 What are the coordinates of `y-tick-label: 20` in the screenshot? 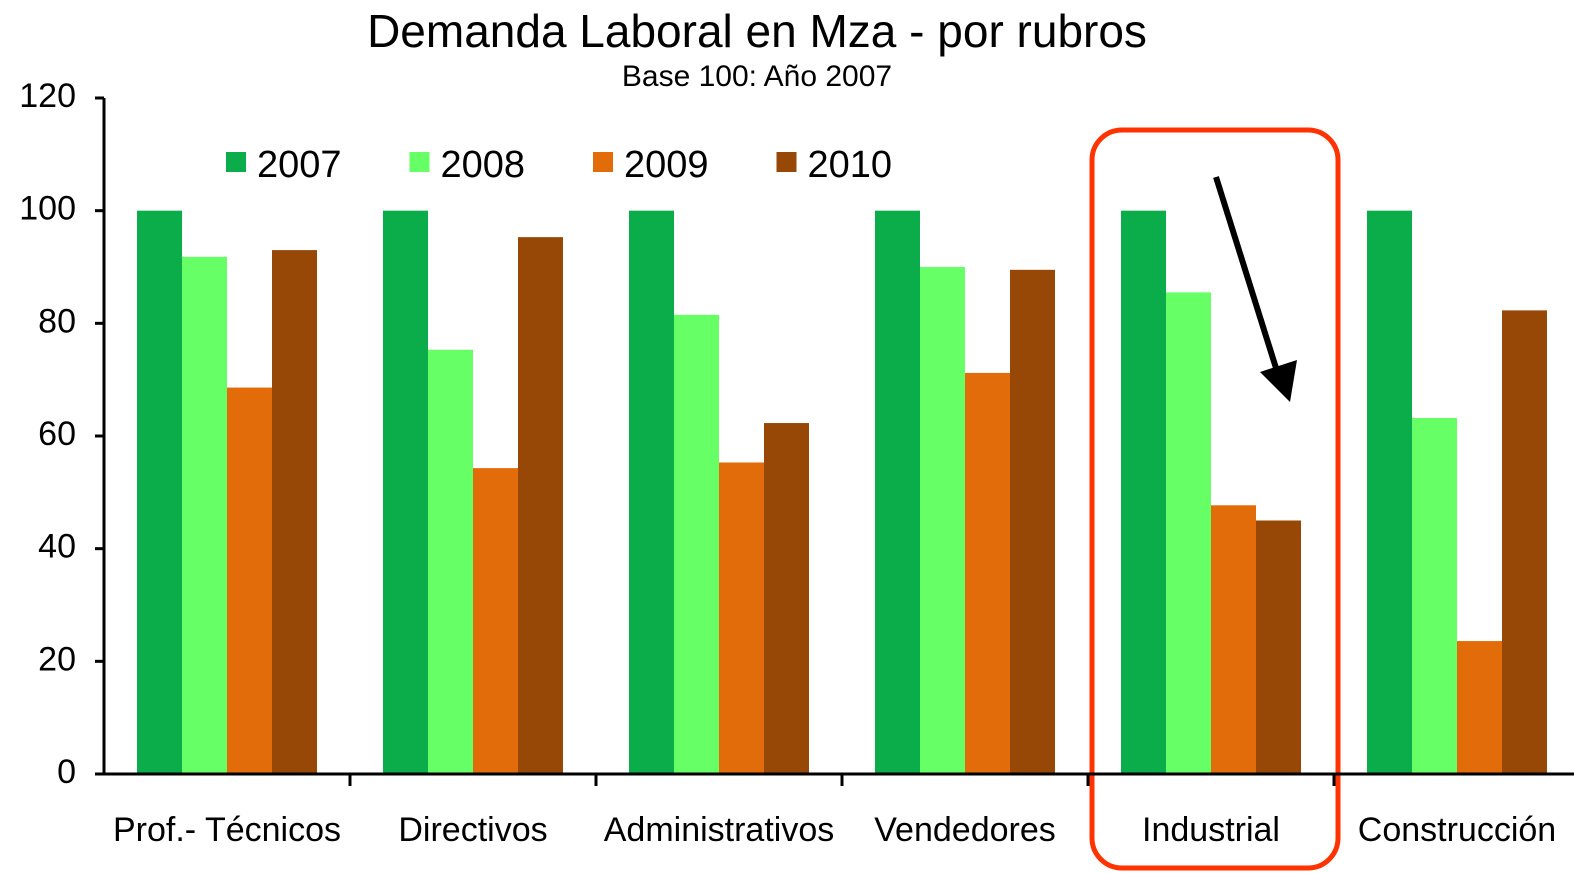 It's located at (57, 659).